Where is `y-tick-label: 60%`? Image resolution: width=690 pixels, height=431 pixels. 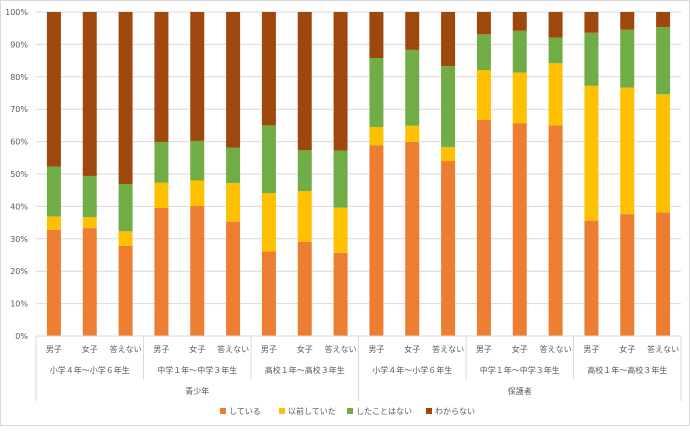
y-tick-label: 60% is located at coordinates (19, 142).